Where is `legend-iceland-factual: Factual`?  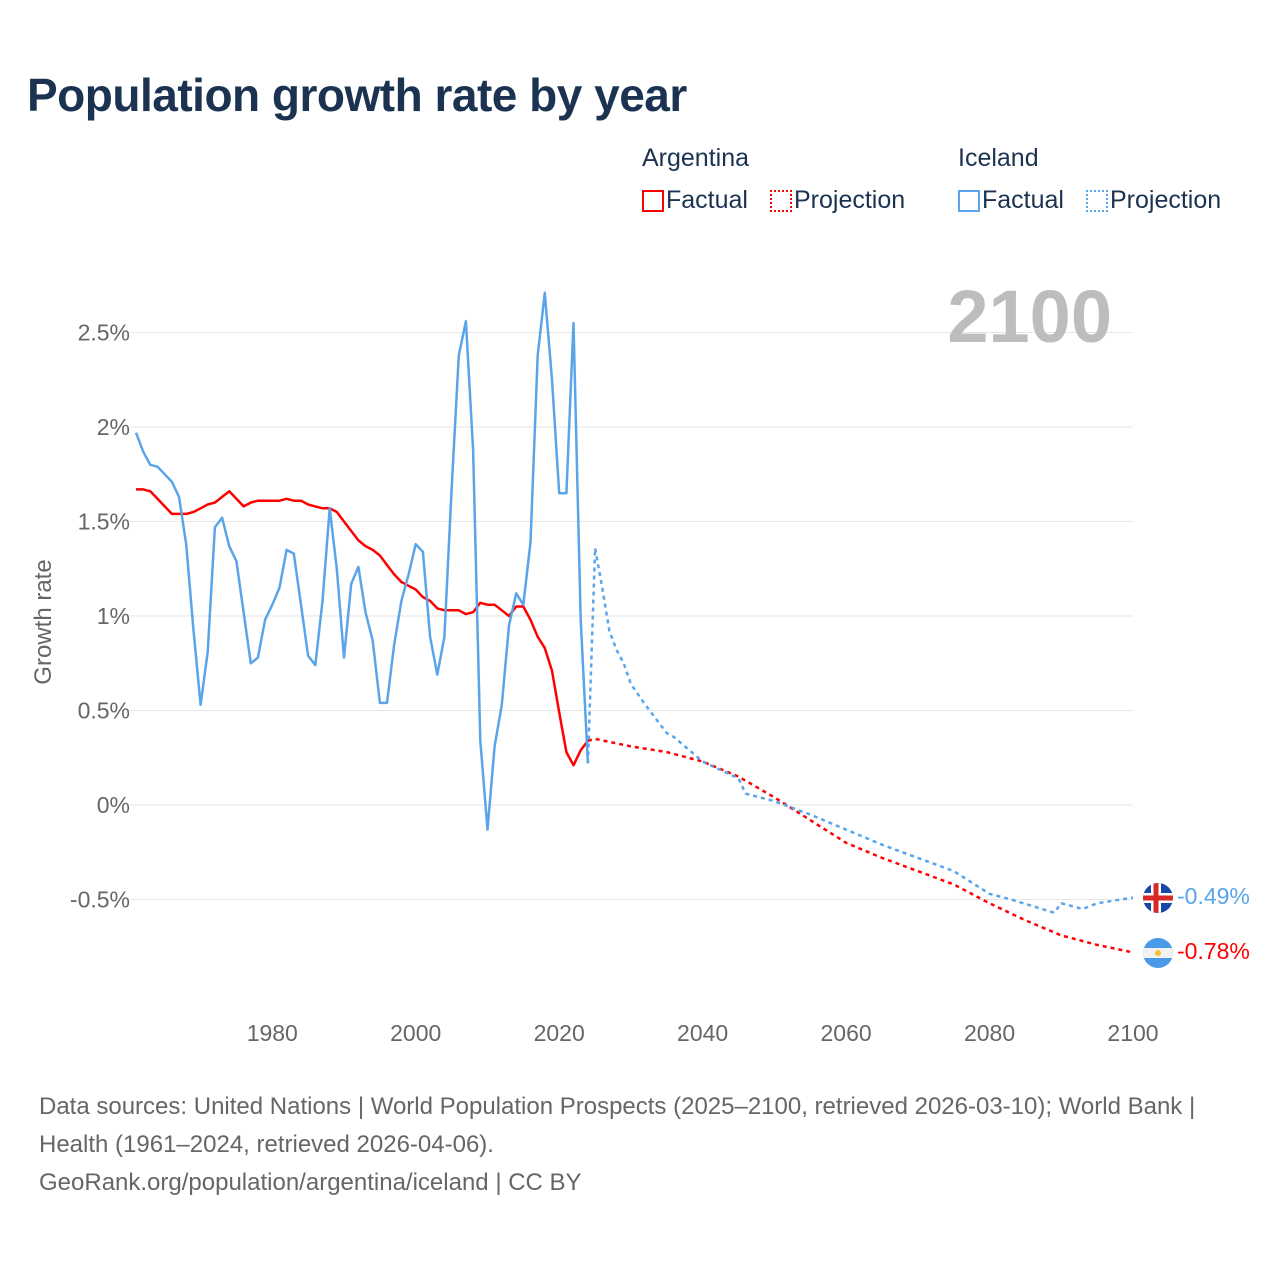
legend-iceland-factual: Factual is located at coordinates (1011, 200).